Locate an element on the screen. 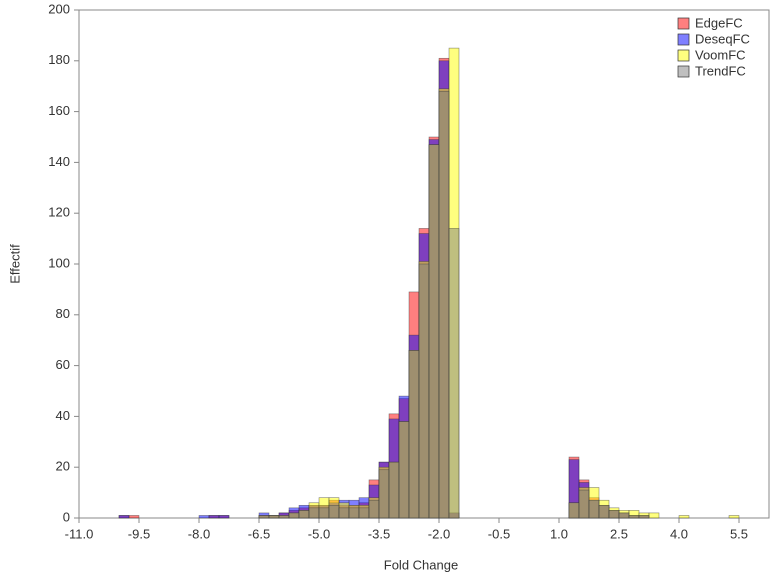  x-tick-label: -5.0 is located at coordinates (319, 533).